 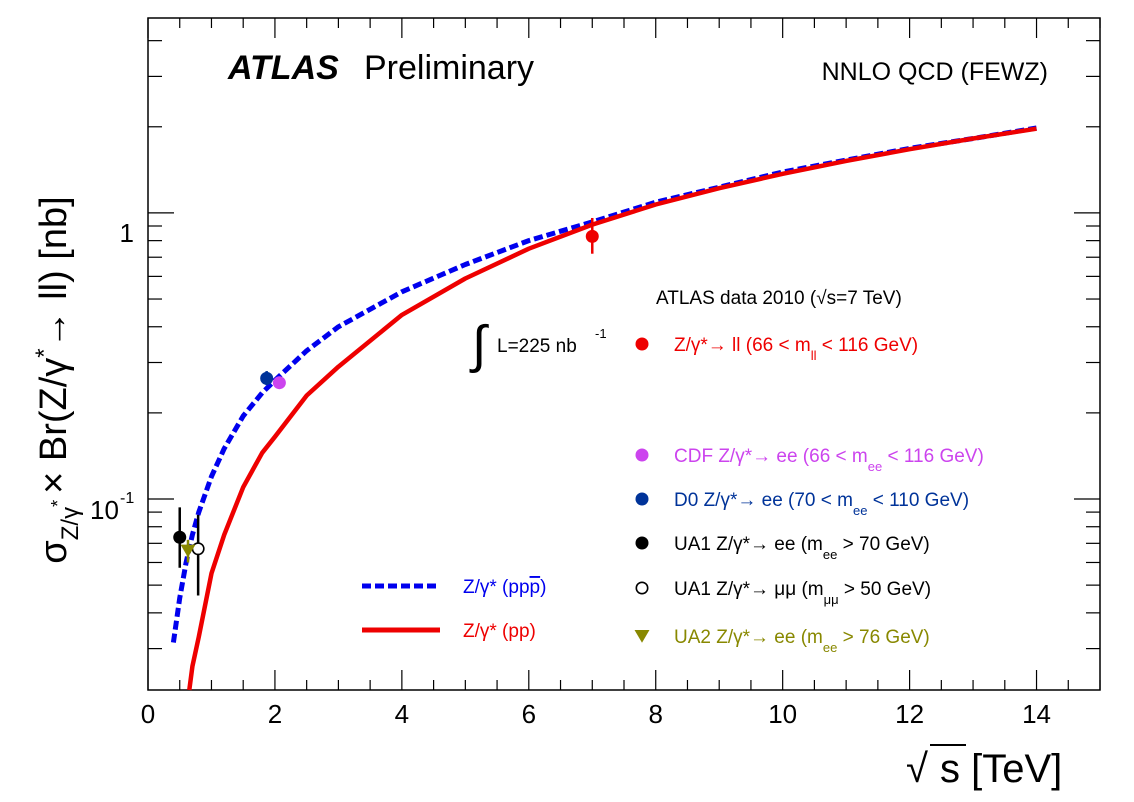 I want to click on x-axis-sqrt-symbol: √, so click(x=917, y=769).